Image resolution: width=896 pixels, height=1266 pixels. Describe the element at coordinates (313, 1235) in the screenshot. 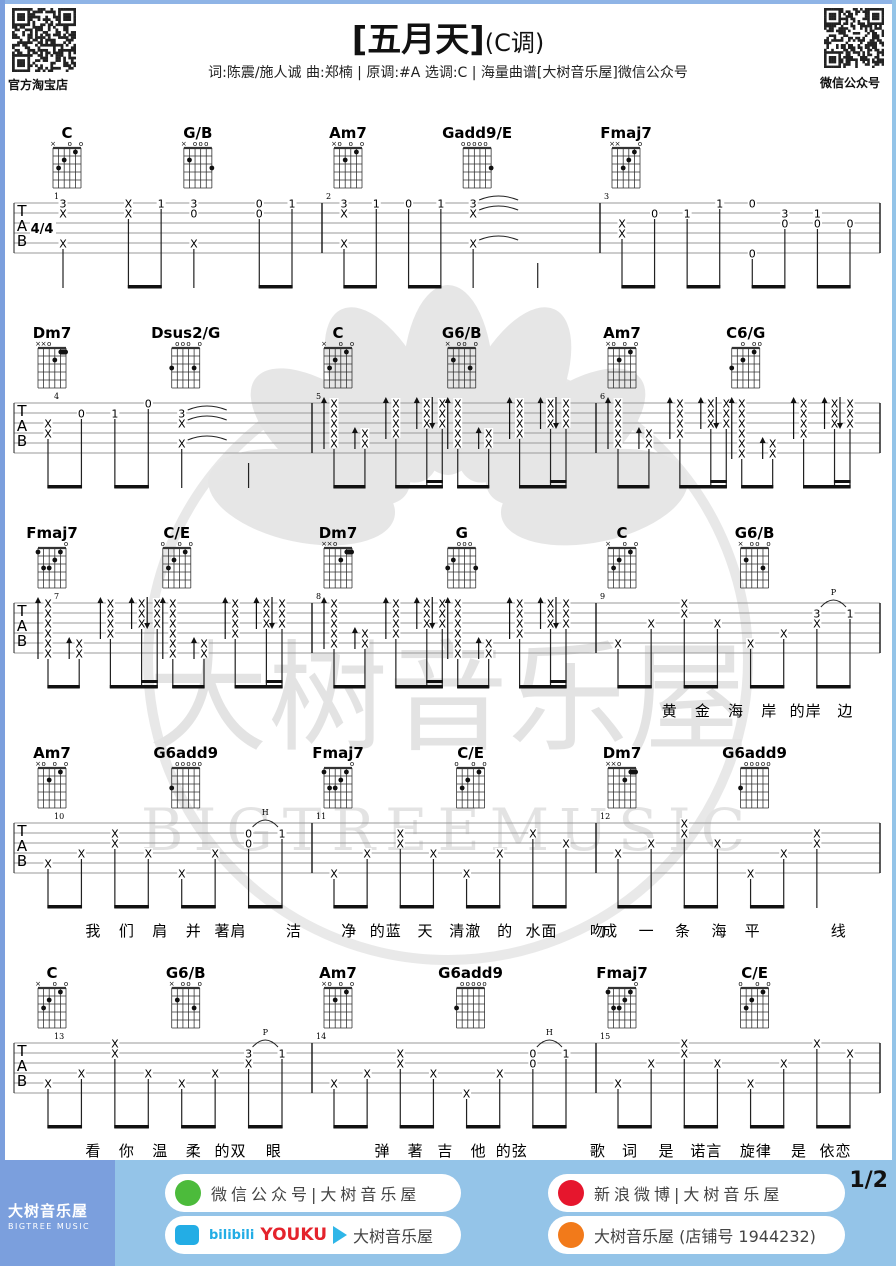

I see `video-links: bilibili YOUKU 大树音乐屋` at that location.